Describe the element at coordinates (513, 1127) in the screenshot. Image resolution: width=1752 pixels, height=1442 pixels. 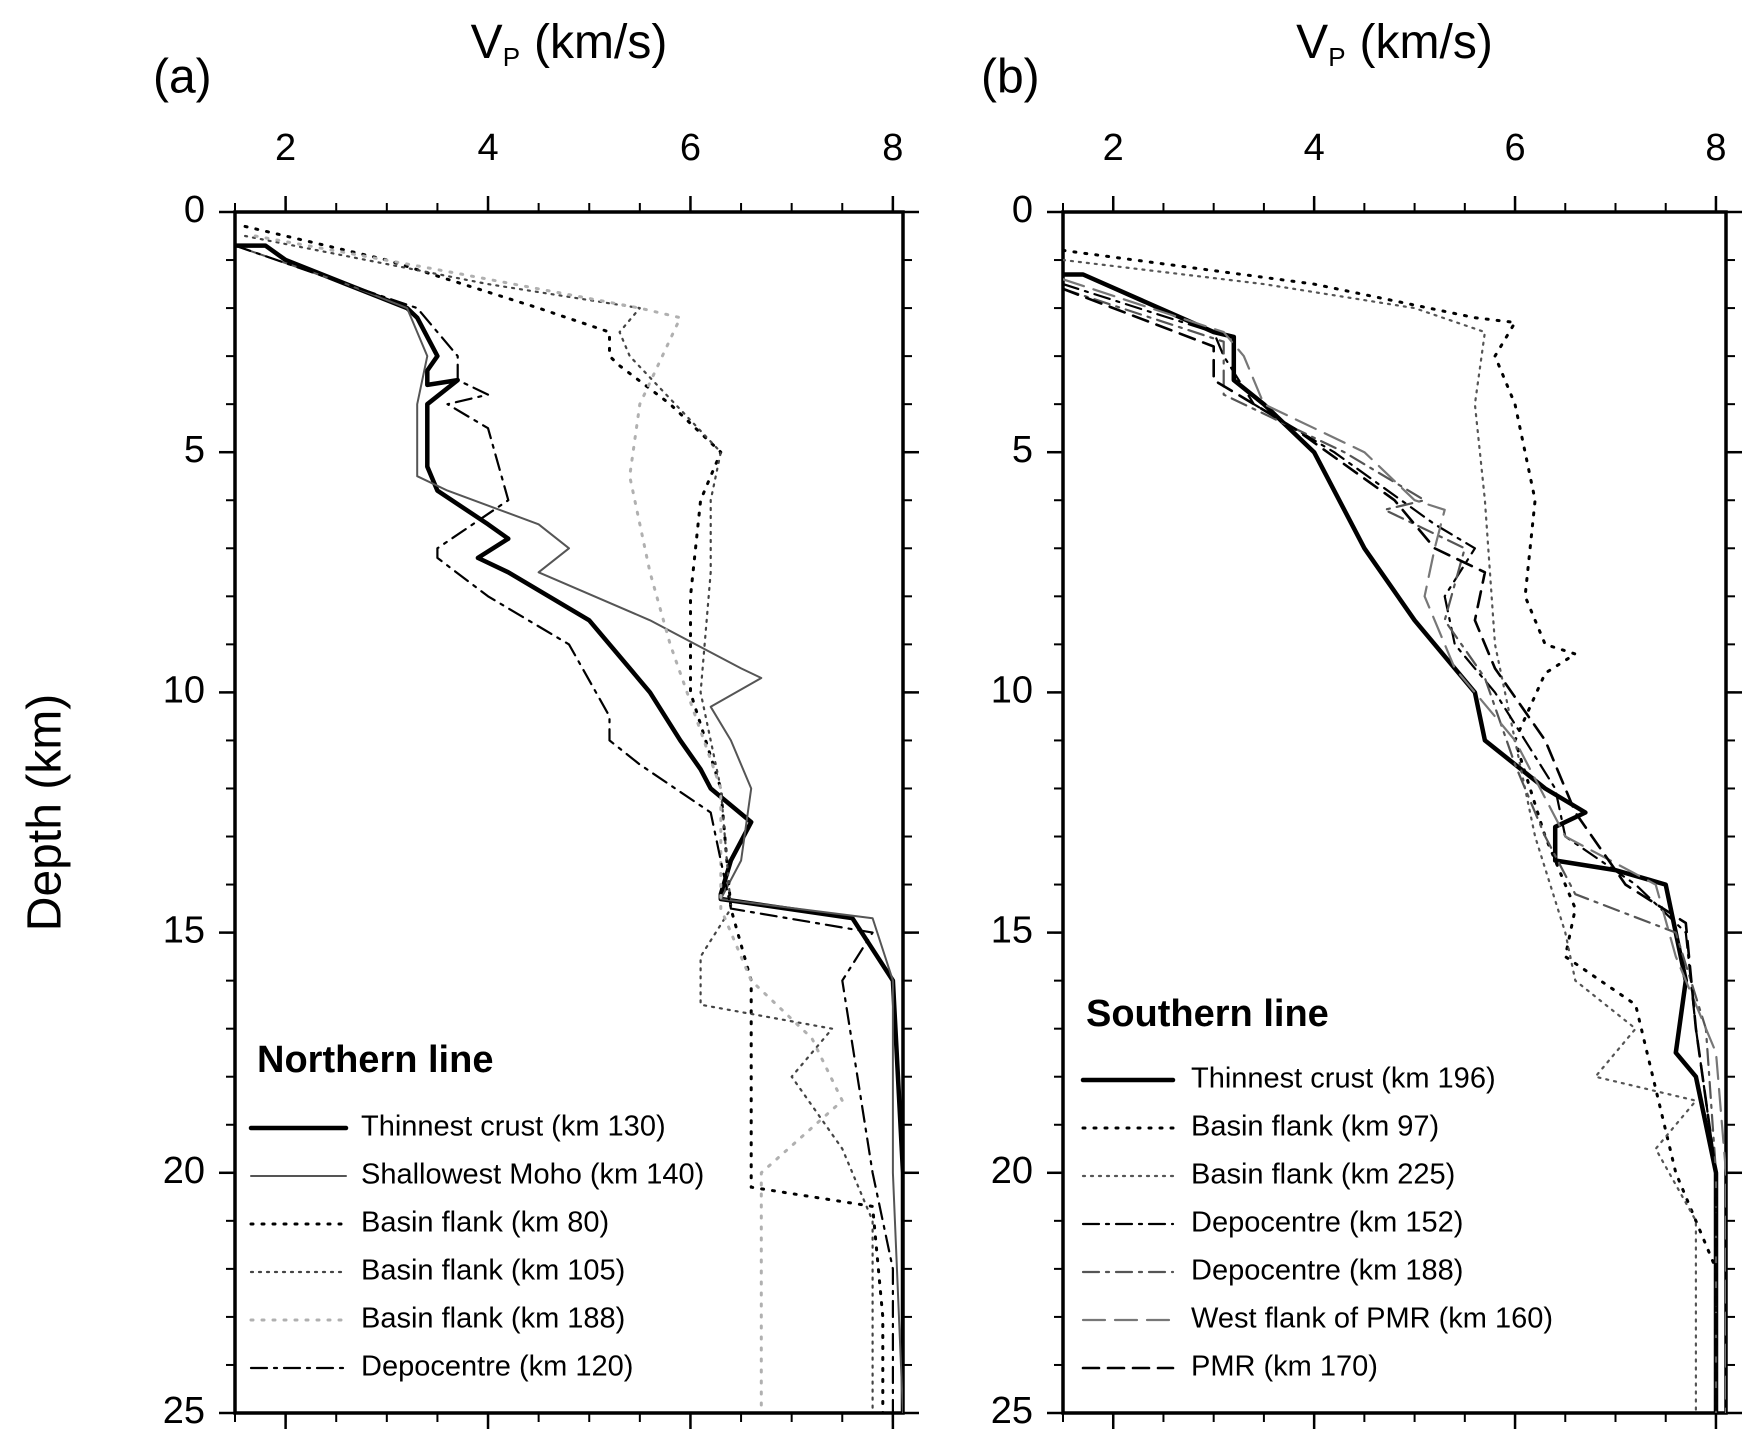
I see `legend-label: Thinnest crust (km 130)` at that location.